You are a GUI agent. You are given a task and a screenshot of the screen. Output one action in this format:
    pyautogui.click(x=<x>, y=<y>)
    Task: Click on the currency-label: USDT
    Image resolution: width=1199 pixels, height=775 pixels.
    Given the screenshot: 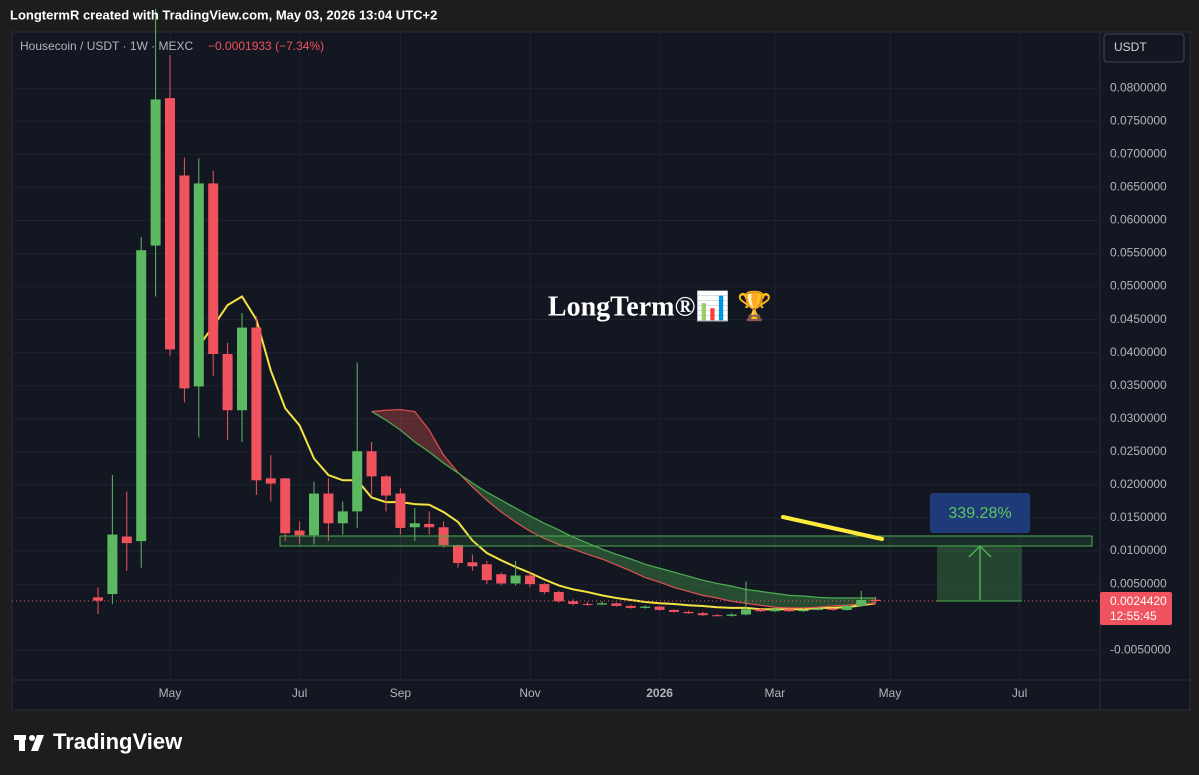 What is the action you would take?
    pyautogui.click(x=1130, y=47)
    